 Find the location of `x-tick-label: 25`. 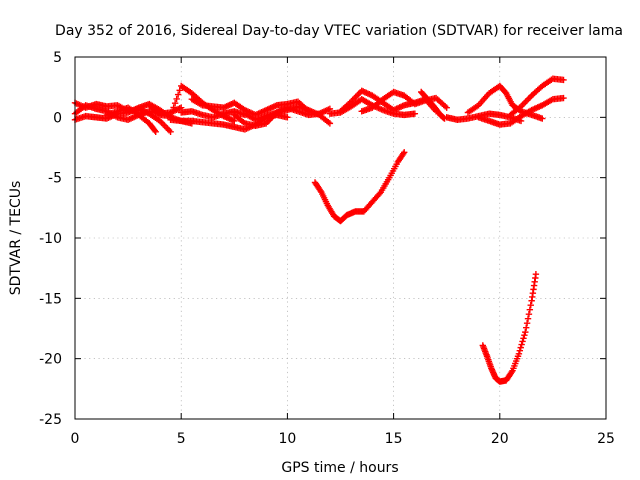

x-tick-label: 25 is located at coordinates (606, 439).